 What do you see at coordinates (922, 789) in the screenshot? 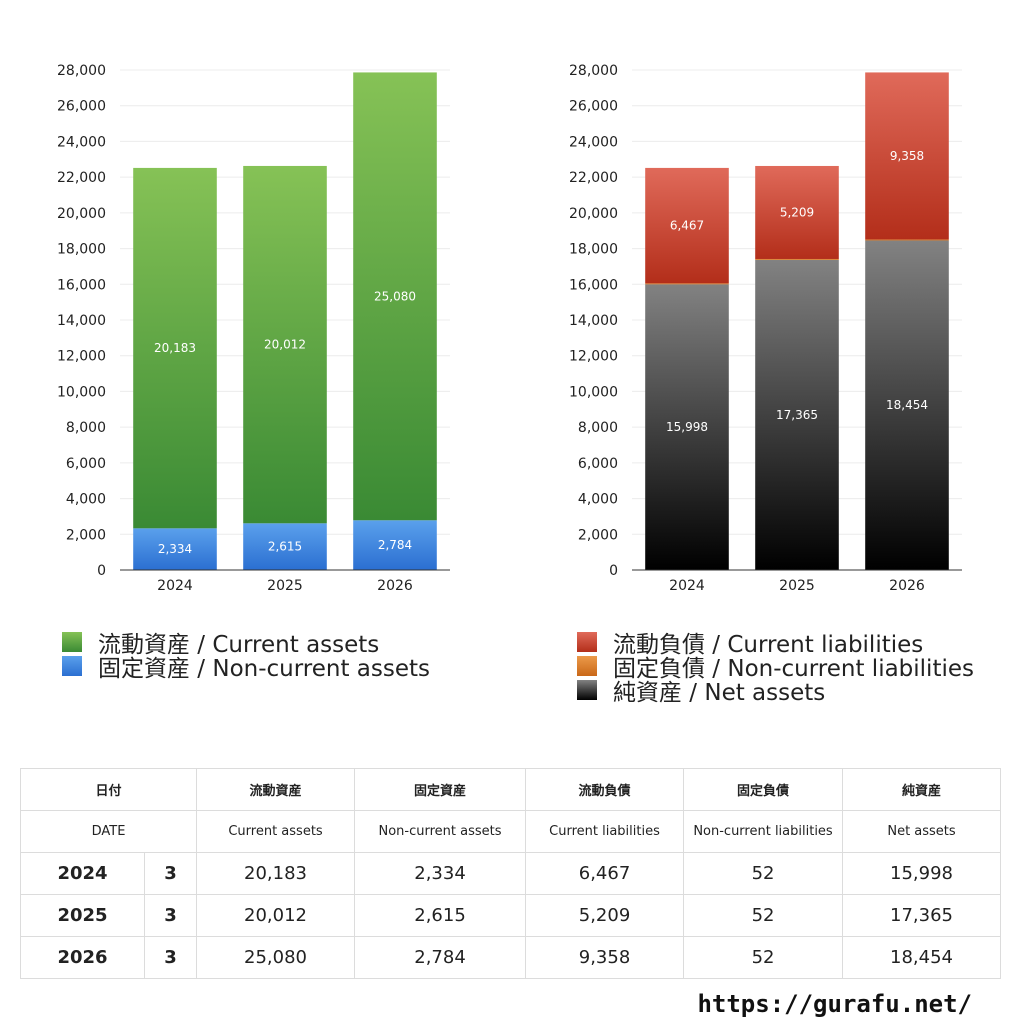
I see `header-net-assets-ja: 純資産` at bounding box center [922, 789].